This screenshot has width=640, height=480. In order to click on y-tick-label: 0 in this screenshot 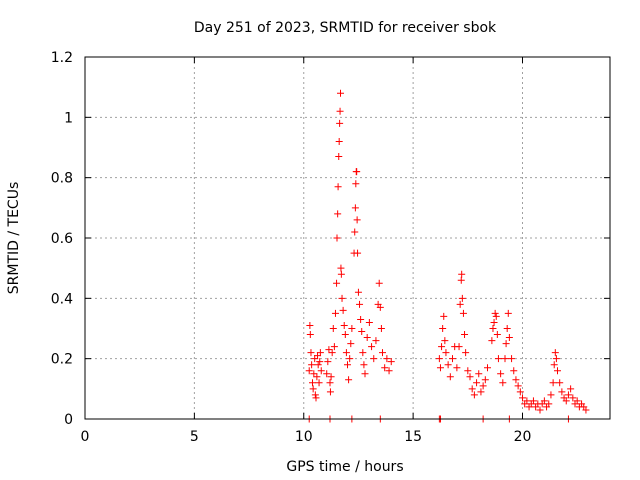, I will do `click(68, 420)`.